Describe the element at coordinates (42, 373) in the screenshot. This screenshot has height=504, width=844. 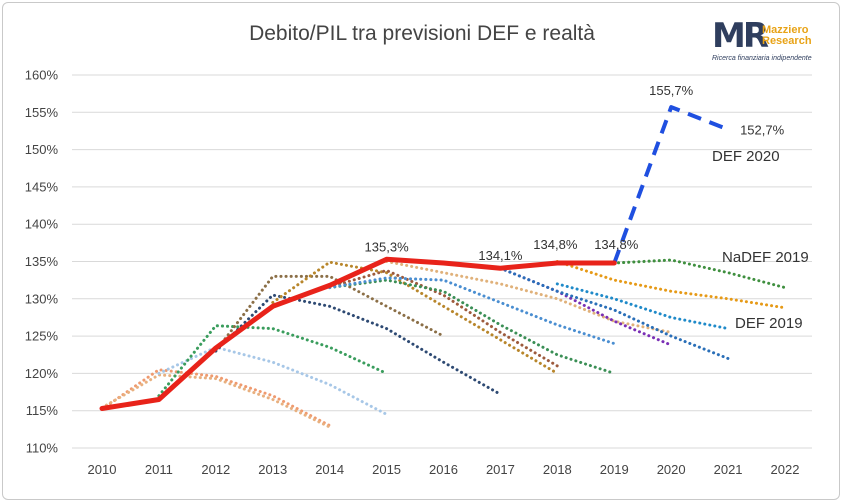
I see `y-tick-label: 120%` at that location.